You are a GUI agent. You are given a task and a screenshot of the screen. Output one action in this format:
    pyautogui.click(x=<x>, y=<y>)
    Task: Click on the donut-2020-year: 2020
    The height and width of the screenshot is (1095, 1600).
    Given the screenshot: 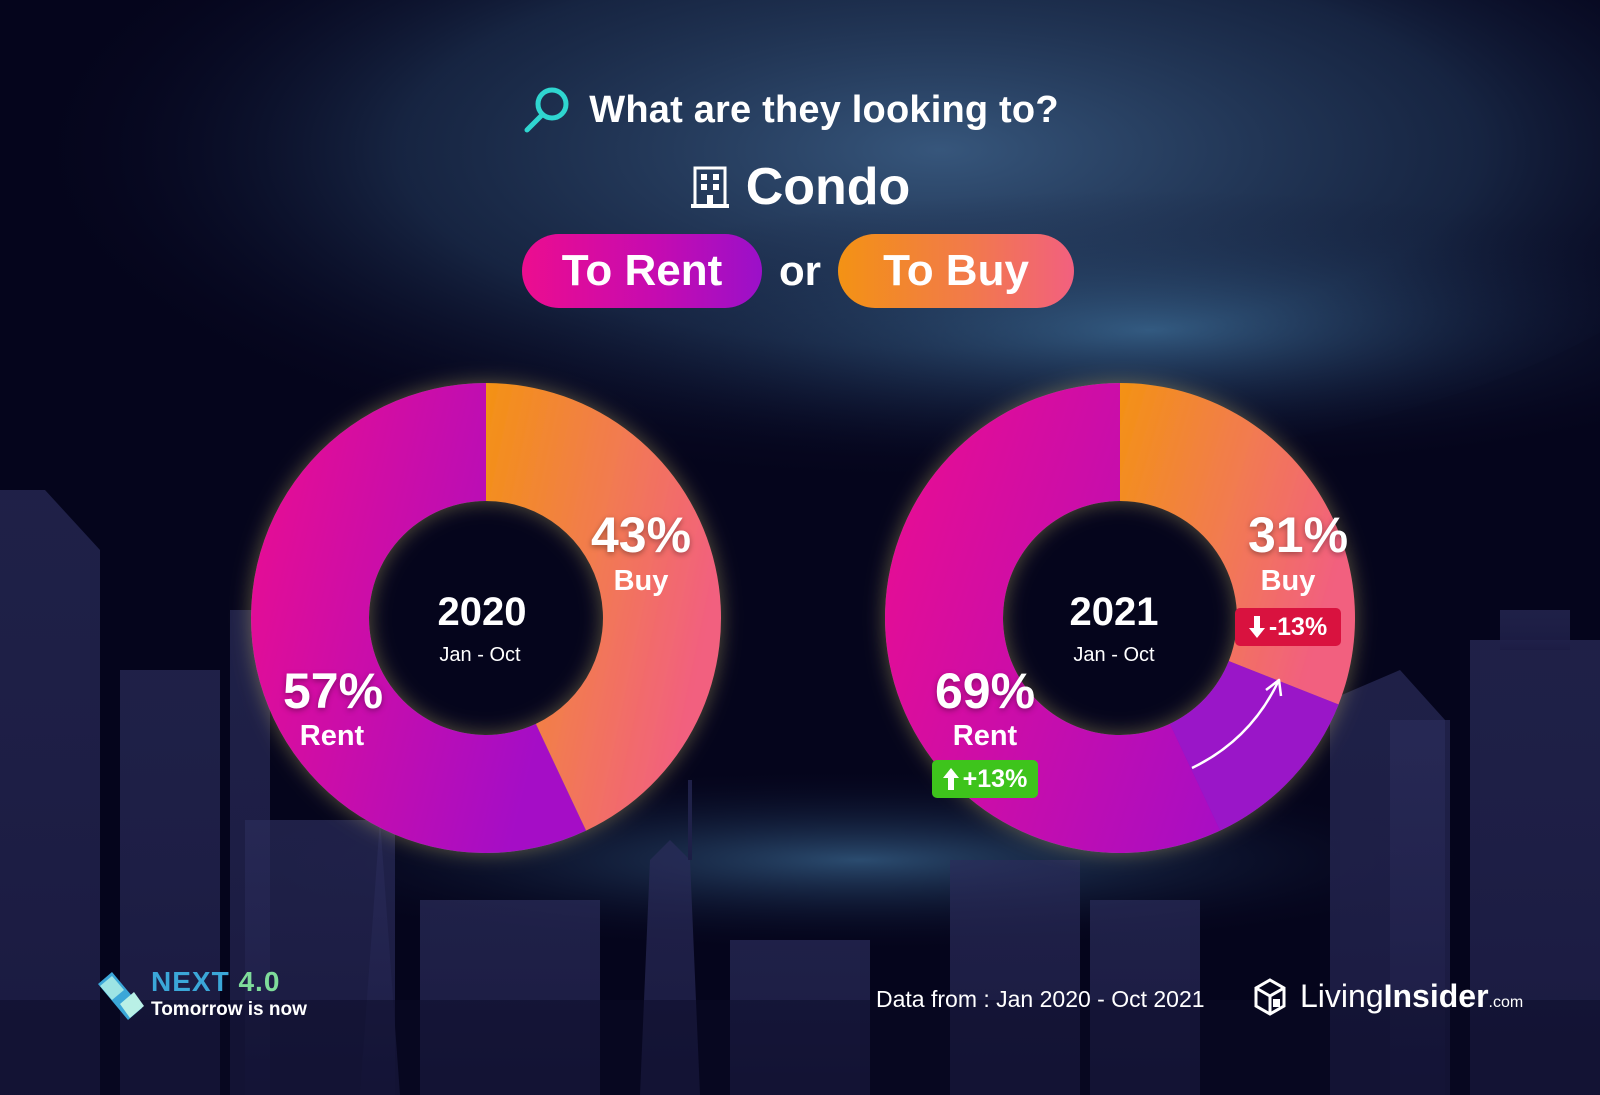 What is the action you would take?
    pyautogui.click(x=482, y=612)
    